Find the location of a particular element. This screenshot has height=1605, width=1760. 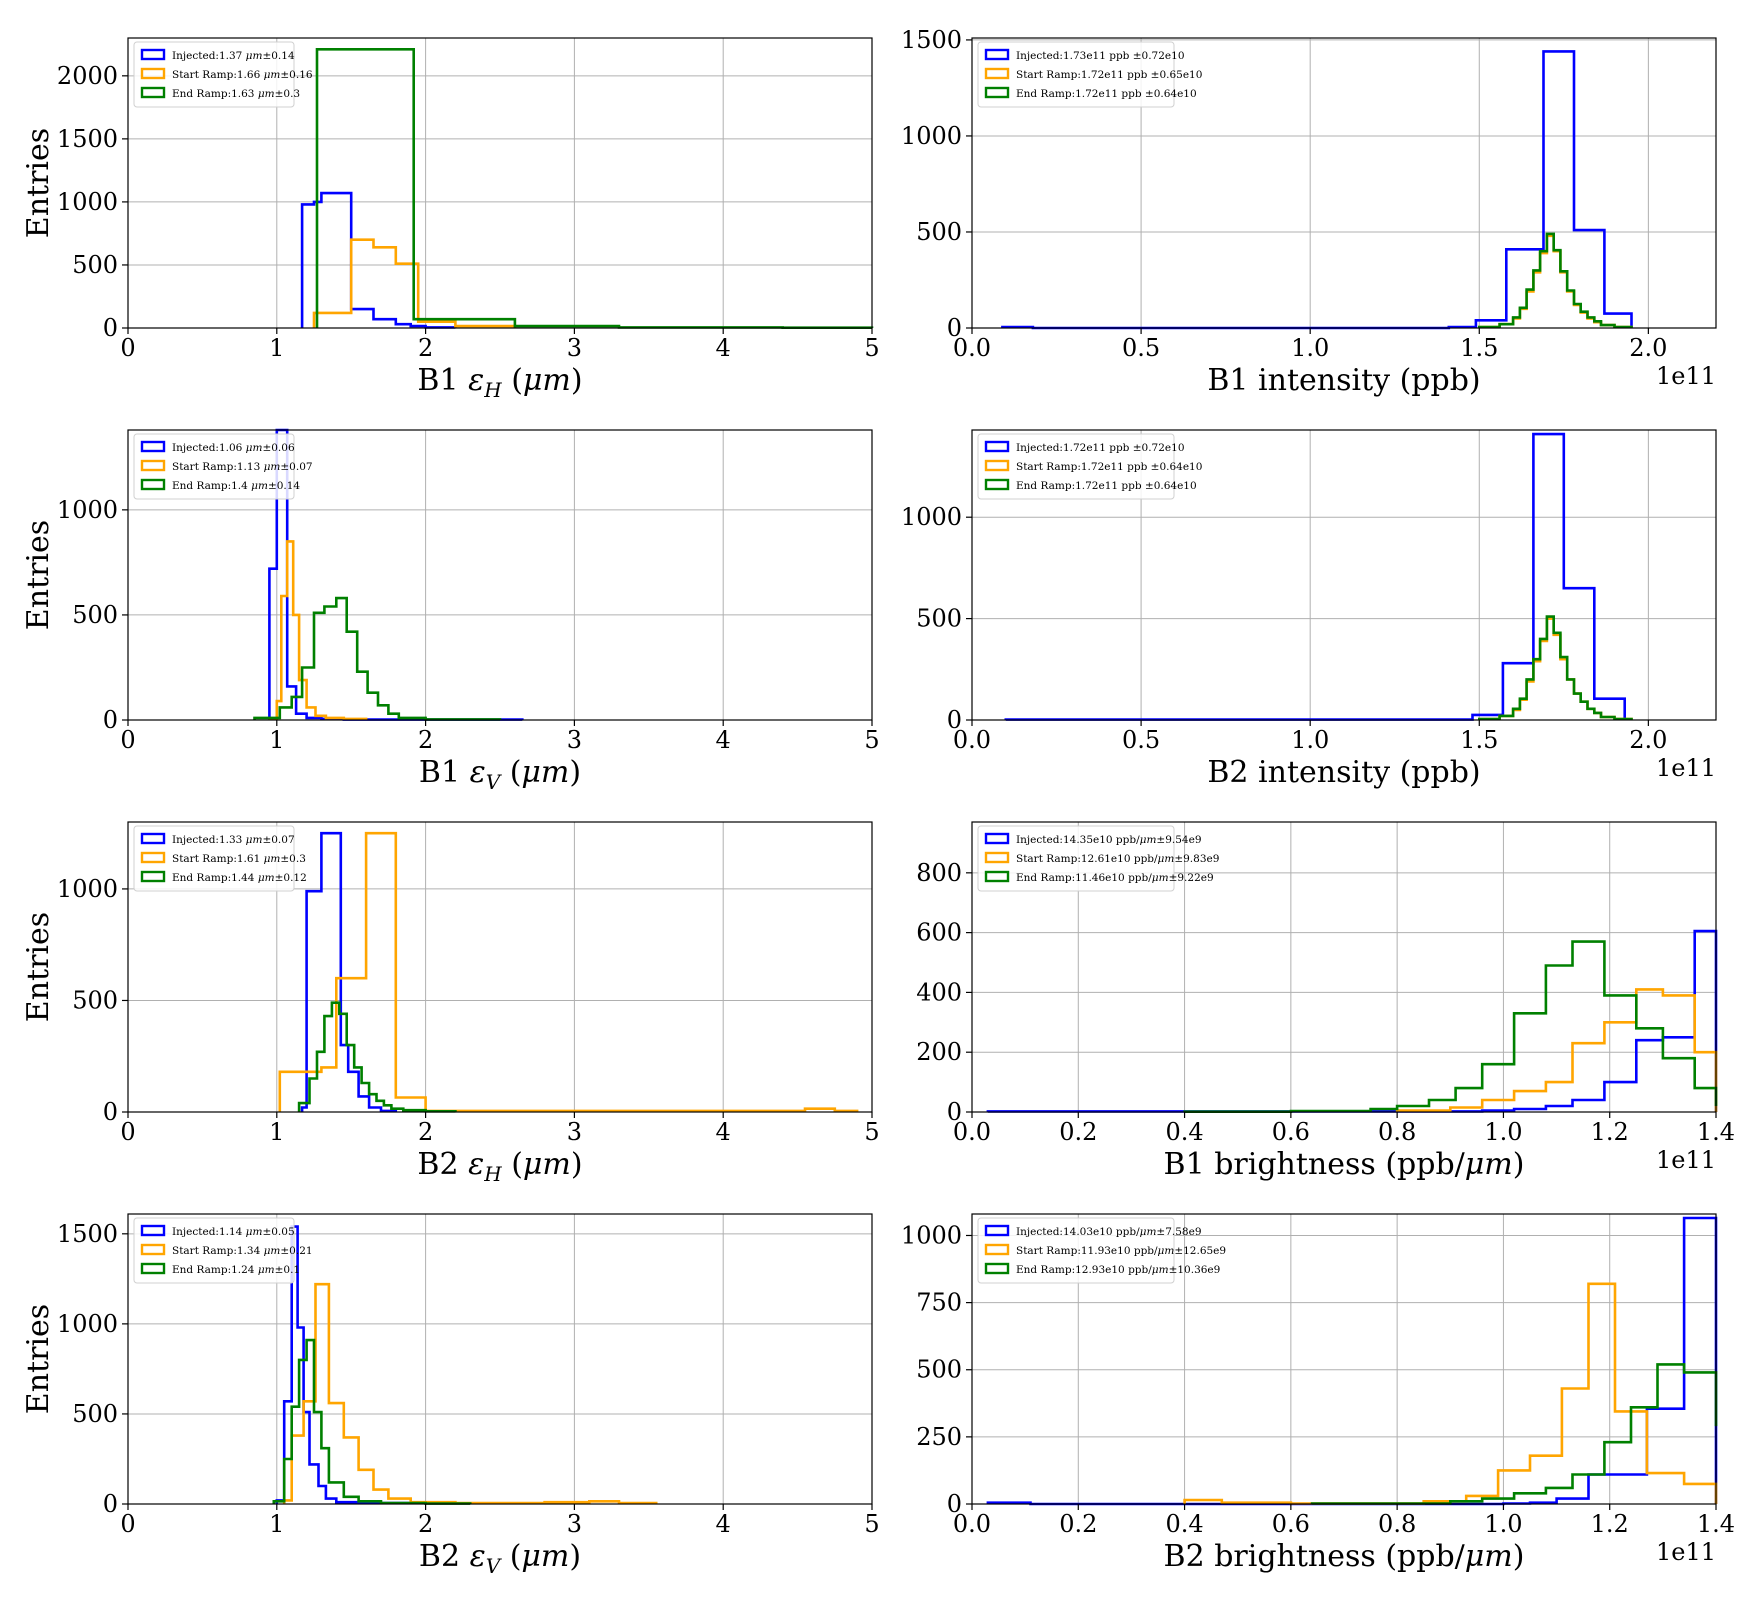

x-tick-label: 1.0 is located at coordinates (1310, 348).